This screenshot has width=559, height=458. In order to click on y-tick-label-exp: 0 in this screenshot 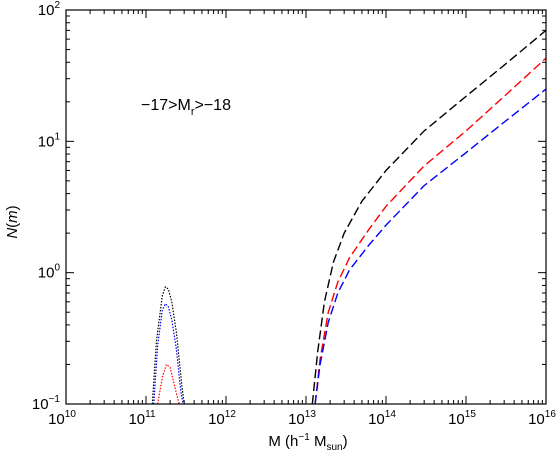, I will do `click(57, 268)`.